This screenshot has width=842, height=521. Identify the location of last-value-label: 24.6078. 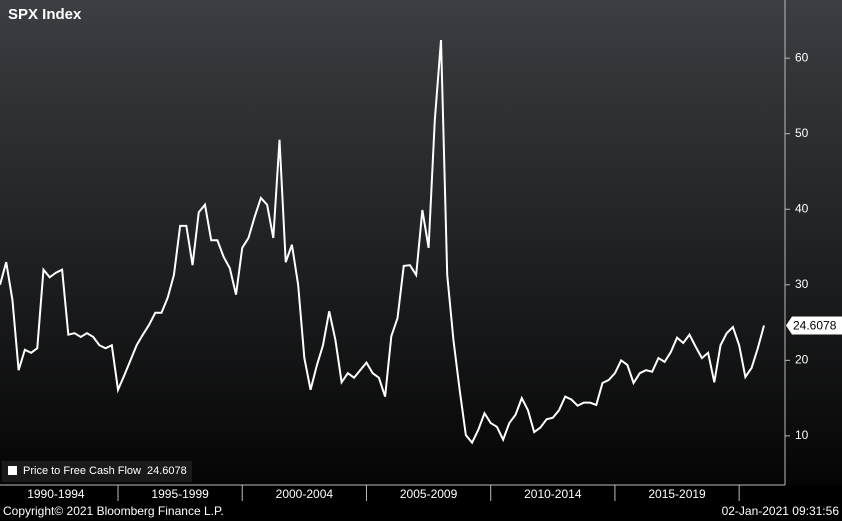
(815, 326).